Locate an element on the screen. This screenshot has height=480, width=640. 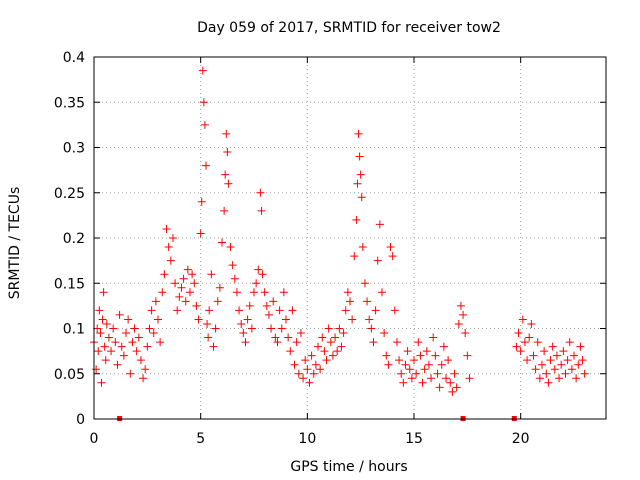
x-tick-label: 10 is located at coordinates (307, 439).